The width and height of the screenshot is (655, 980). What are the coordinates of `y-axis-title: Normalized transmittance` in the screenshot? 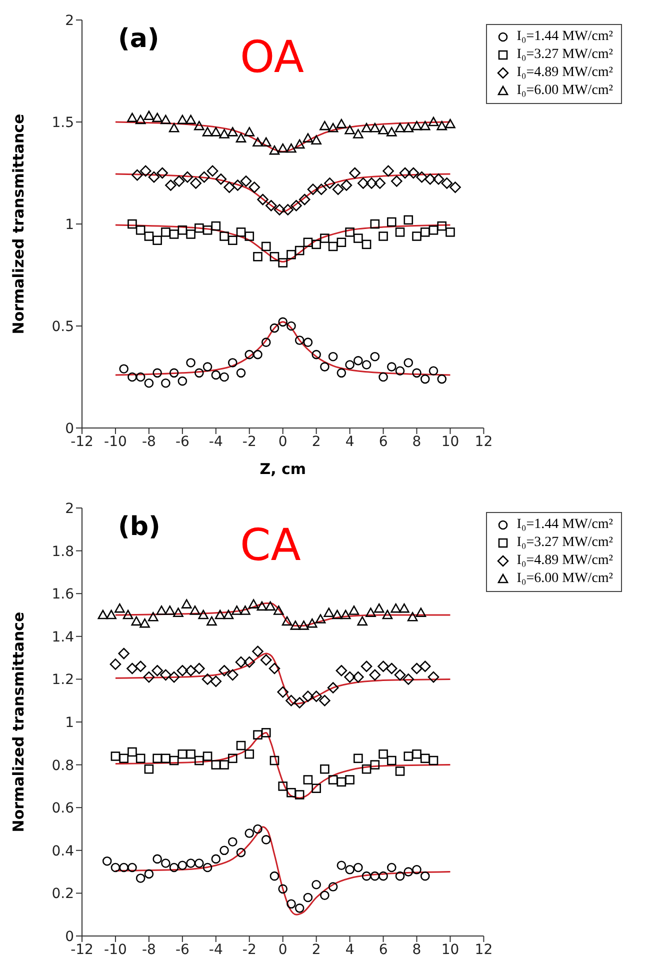 It's located at (18, 722).